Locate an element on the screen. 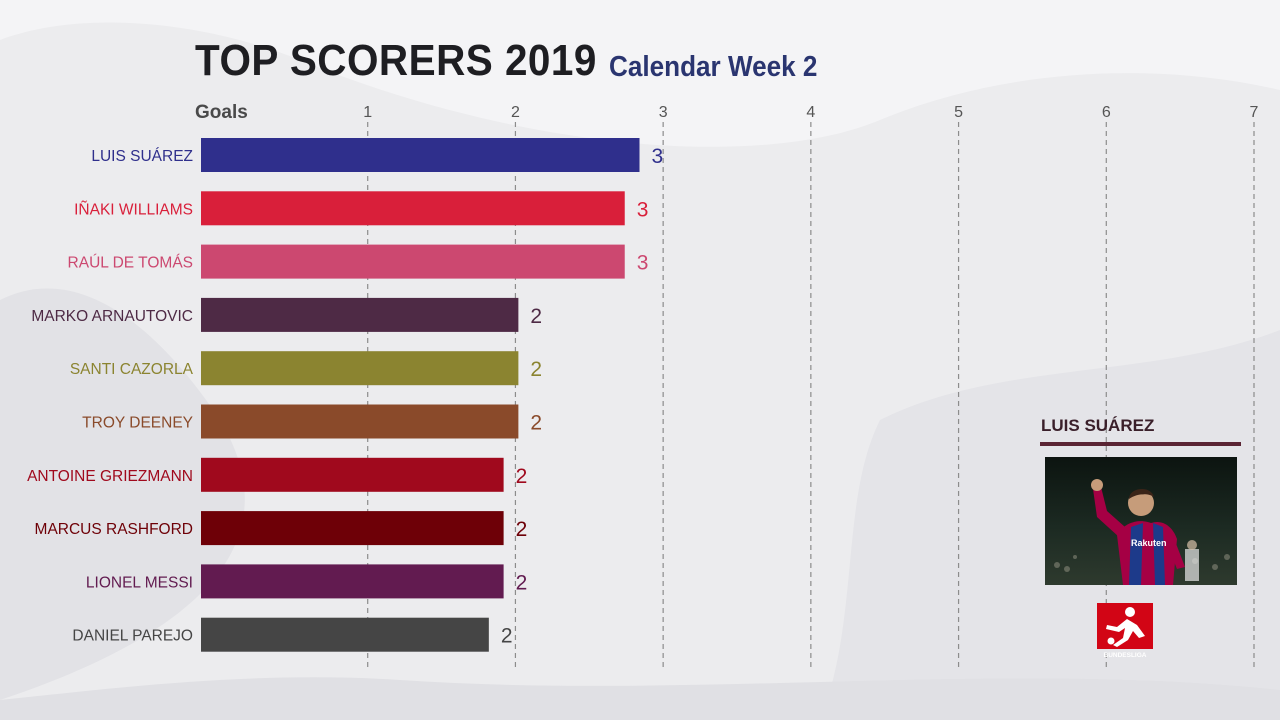  x-tick-label: 2 is located at coordinates (515, 112).